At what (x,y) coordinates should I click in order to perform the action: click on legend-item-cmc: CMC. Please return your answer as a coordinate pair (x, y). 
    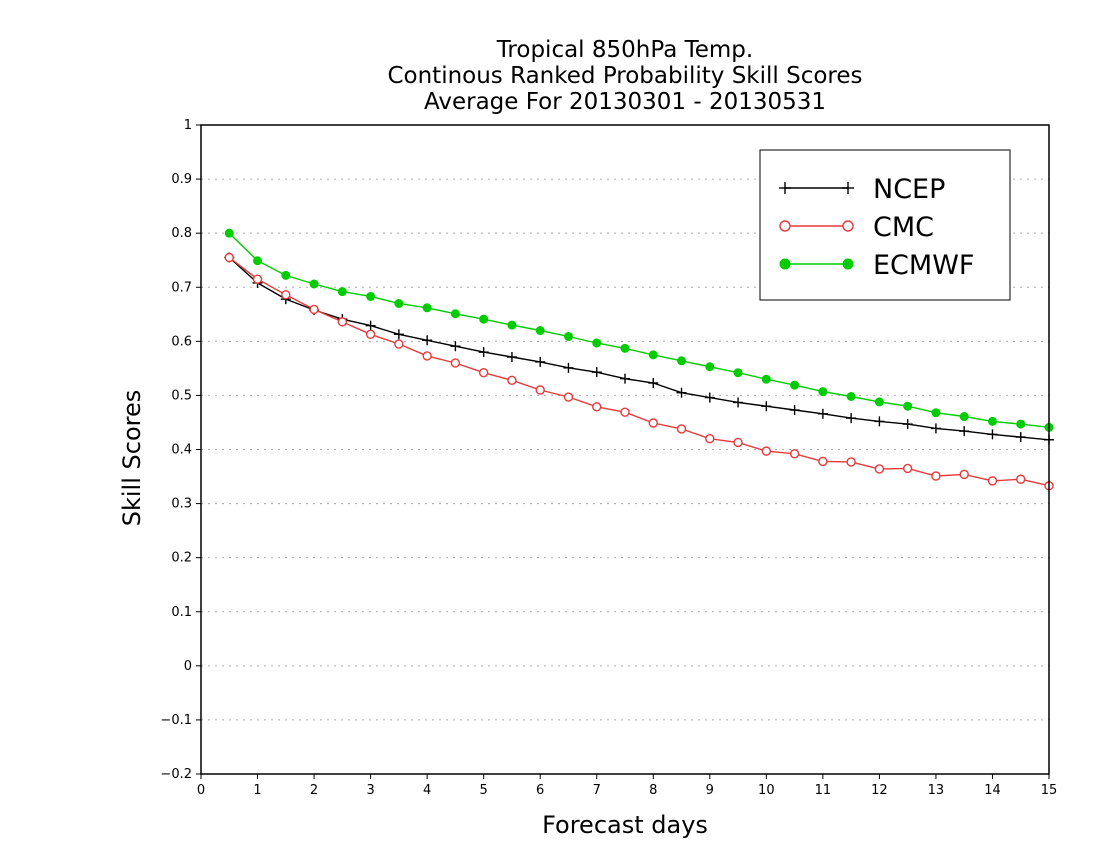
    Looking at the image, I should click on (856, 227).